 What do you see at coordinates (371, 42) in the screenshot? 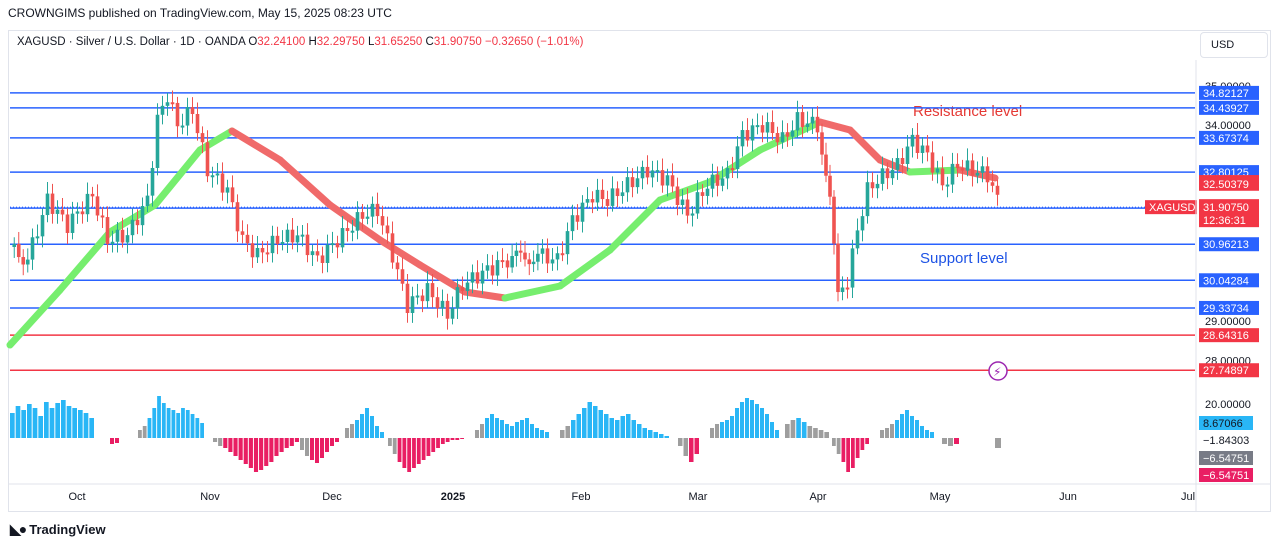
I see `low-label: L` at bounding box center [371, 42].